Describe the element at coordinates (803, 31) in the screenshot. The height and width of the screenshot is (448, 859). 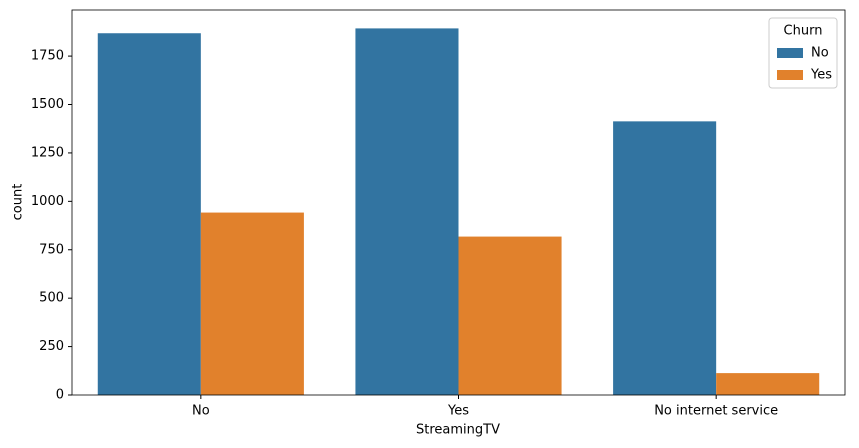
I see `legend-title: Churn` at that location.